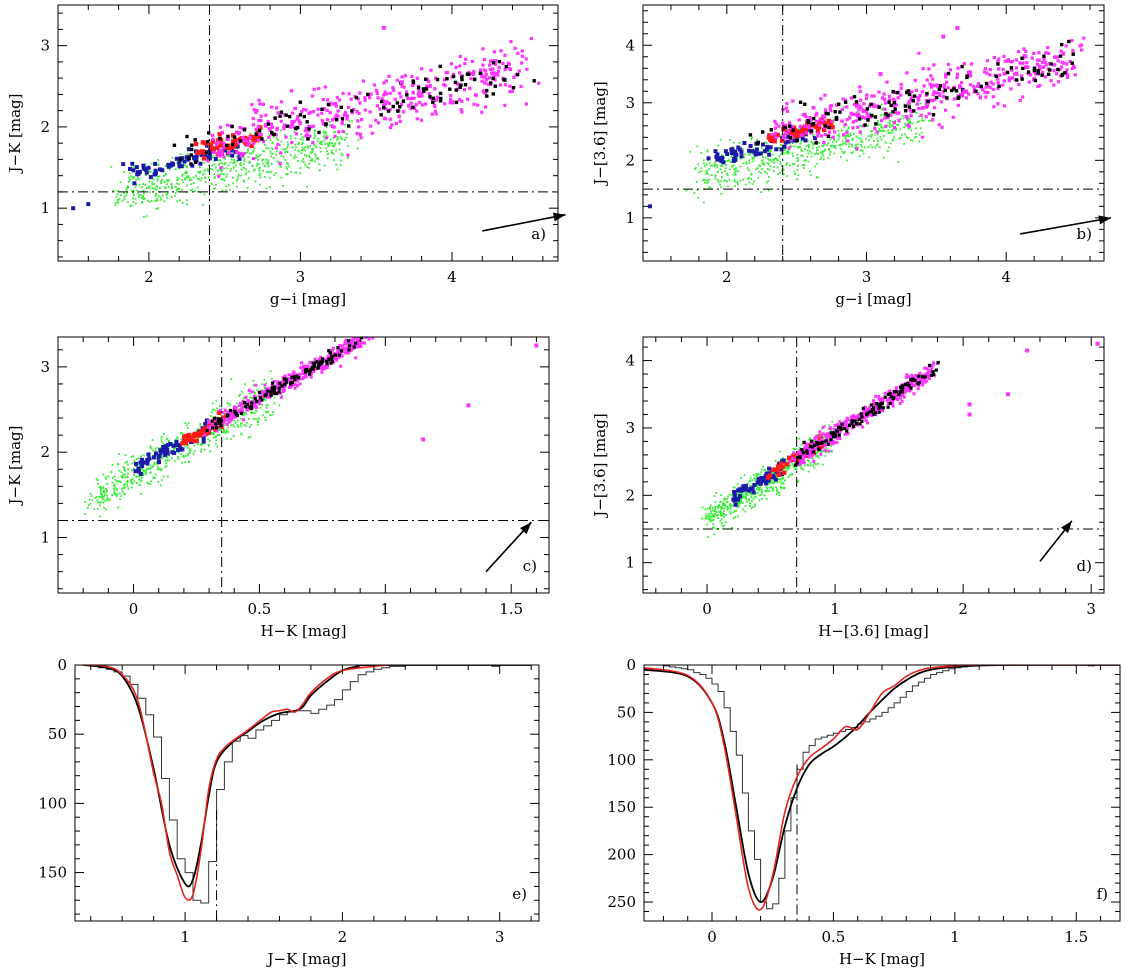 This screenshot has width=1139, height=970. What do you see at coordinates (526, 528) in the screenshot?
I see `reddening-vector-arrowhead` at bounding box center [526, 528].